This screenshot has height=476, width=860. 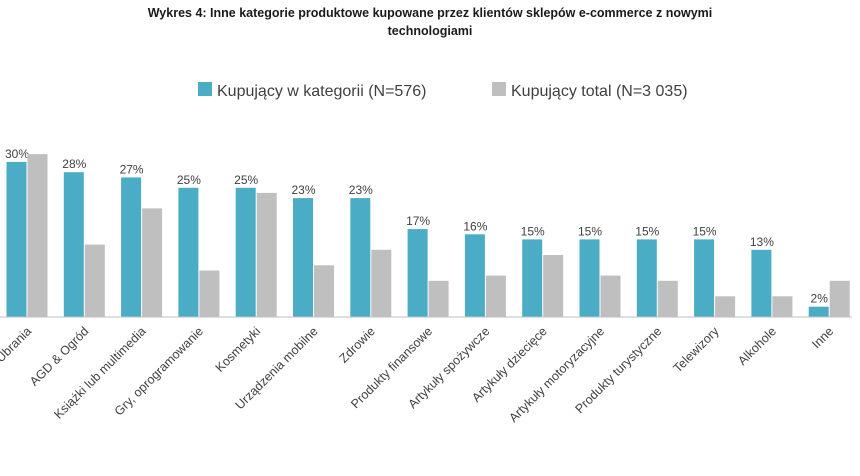 I want to click on data-label-12: 15%, so click(x=705, y=231).